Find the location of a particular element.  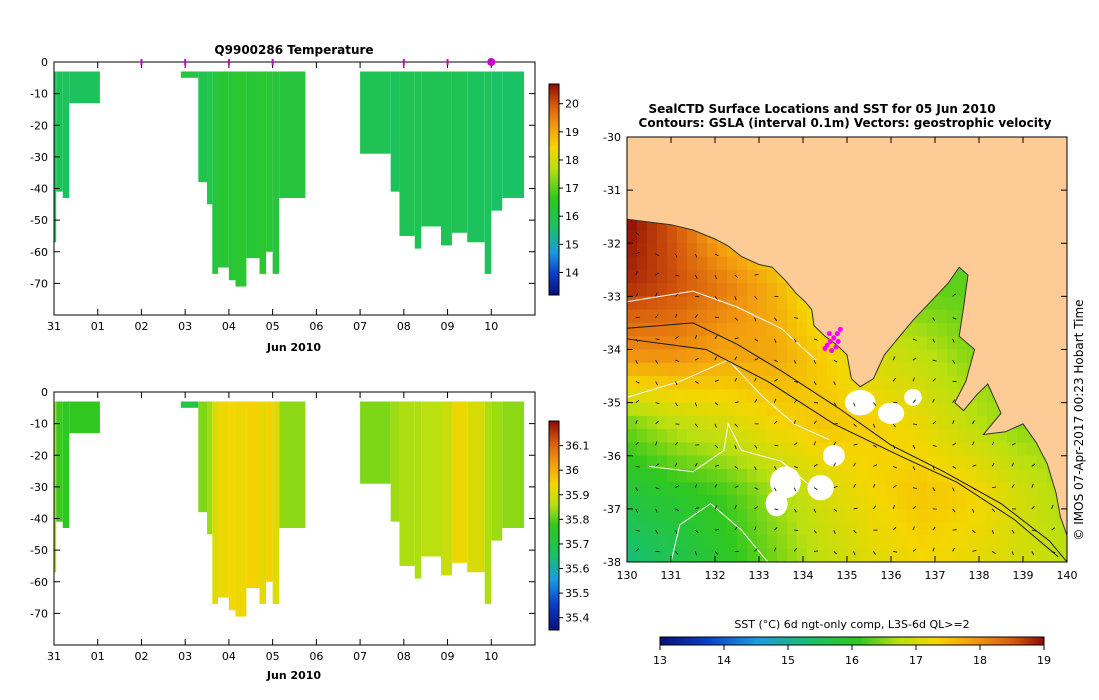

x-tick-label: 31 is located at coordinates (54, 326).